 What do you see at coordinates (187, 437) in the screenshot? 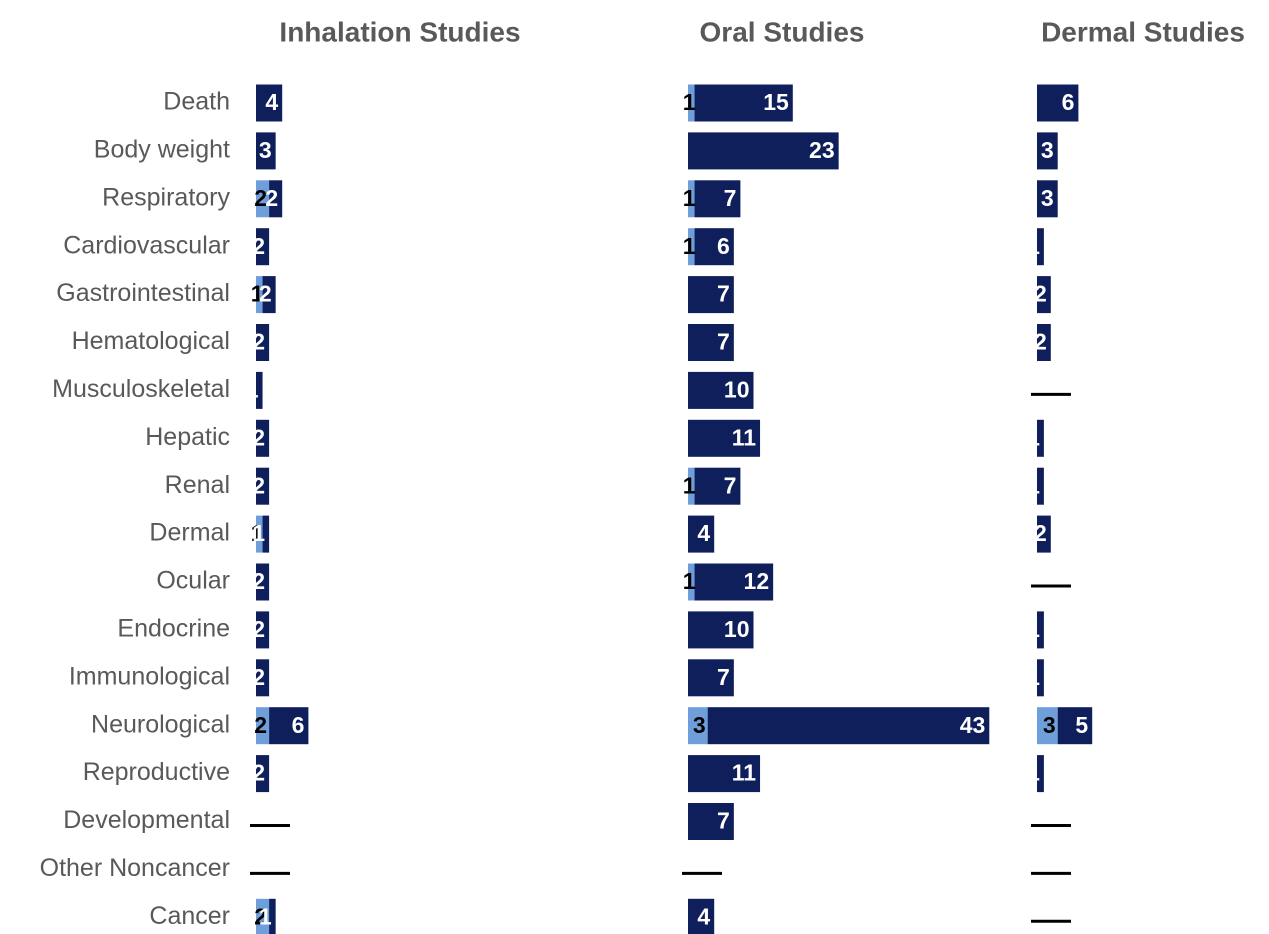
I see `category-label: Hepatic` at bounding box center [187, 437].